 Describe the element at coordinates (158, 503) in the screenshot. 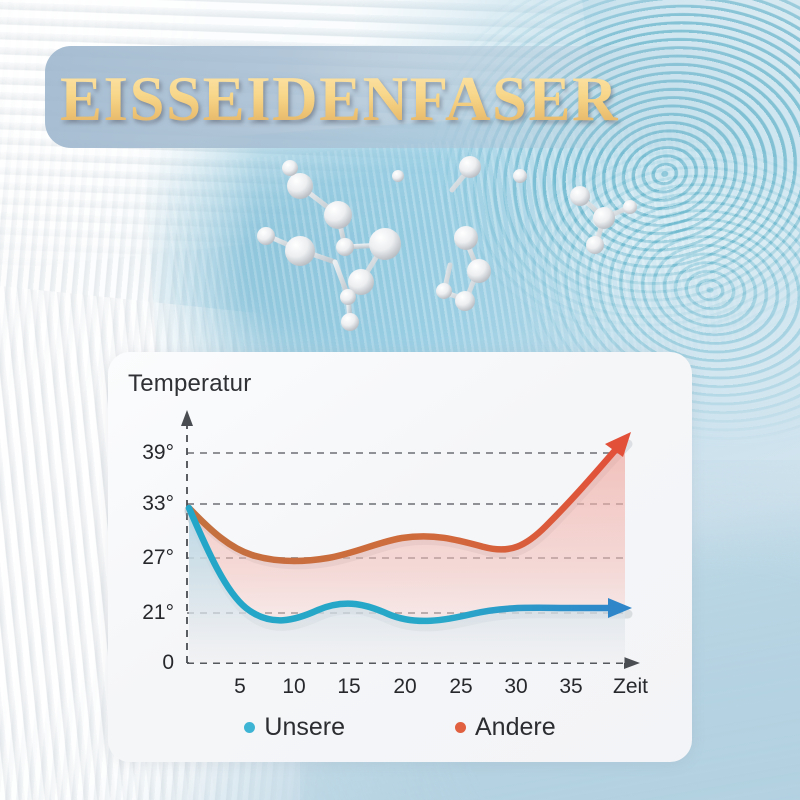

I see `y-tick-33: 33°` at that location.